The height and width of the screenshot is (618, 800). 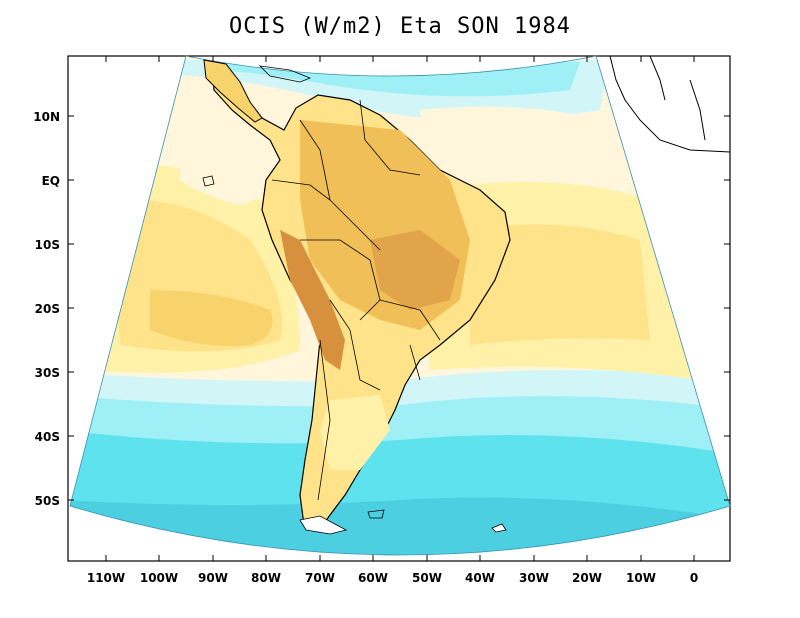 I want to click on lat-tick-label: 50S, so click(x=47, y=501).